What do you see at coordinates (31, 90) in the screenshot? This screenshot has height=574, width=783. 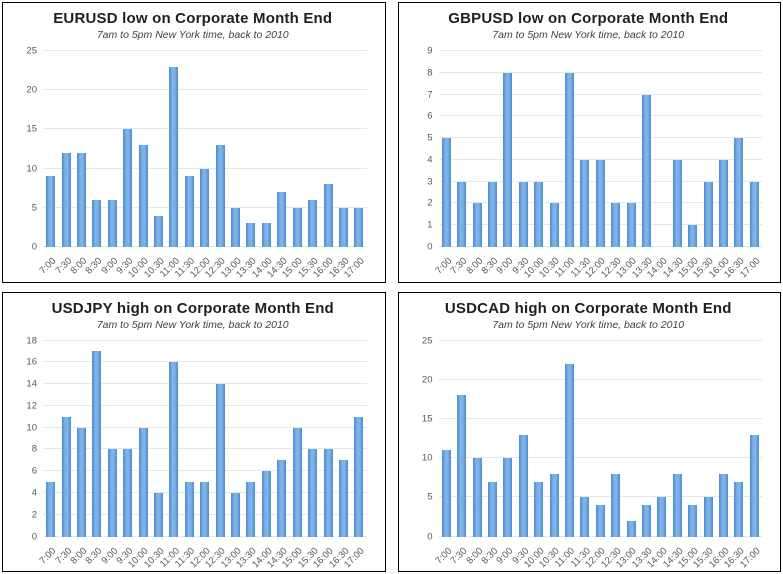 I see `y-tick-label: 20` at bounding box center [31, 90].